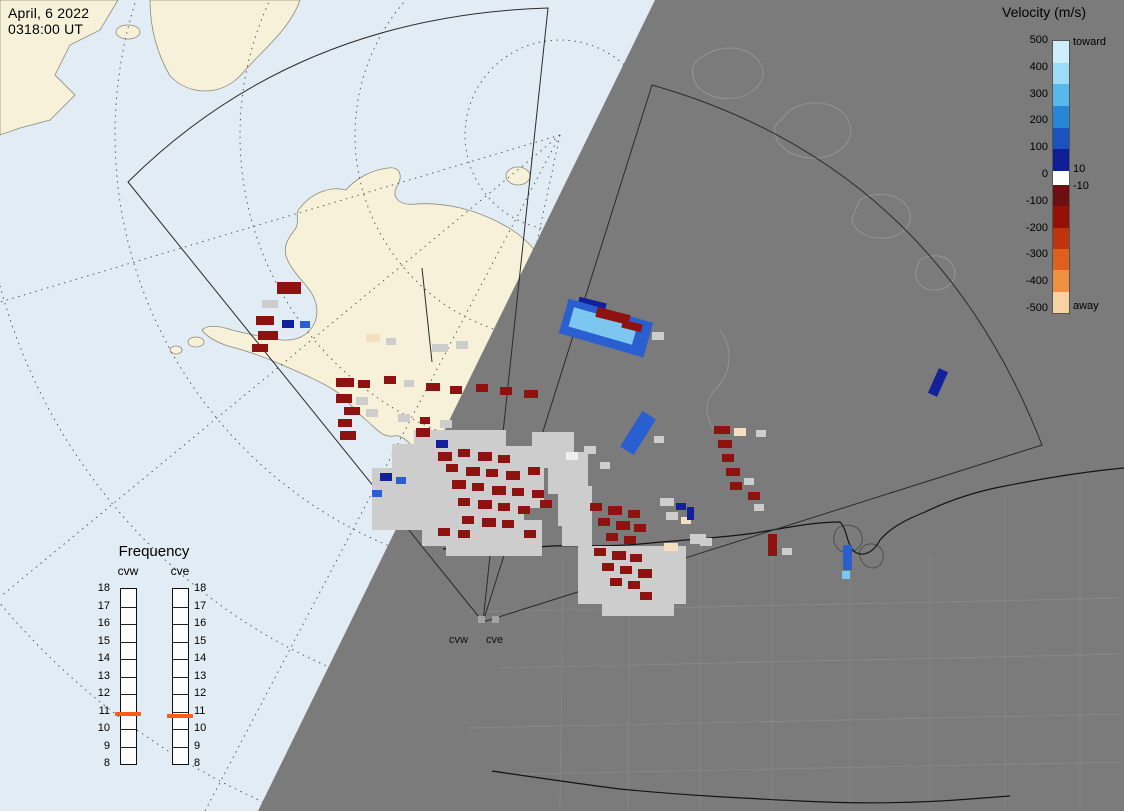 The width and height of the screenshot is (1124, 811). Describe the element at coordinates (458, 640) in the screenshot. I see `radar-site-cvw-label: cvw` at that location.